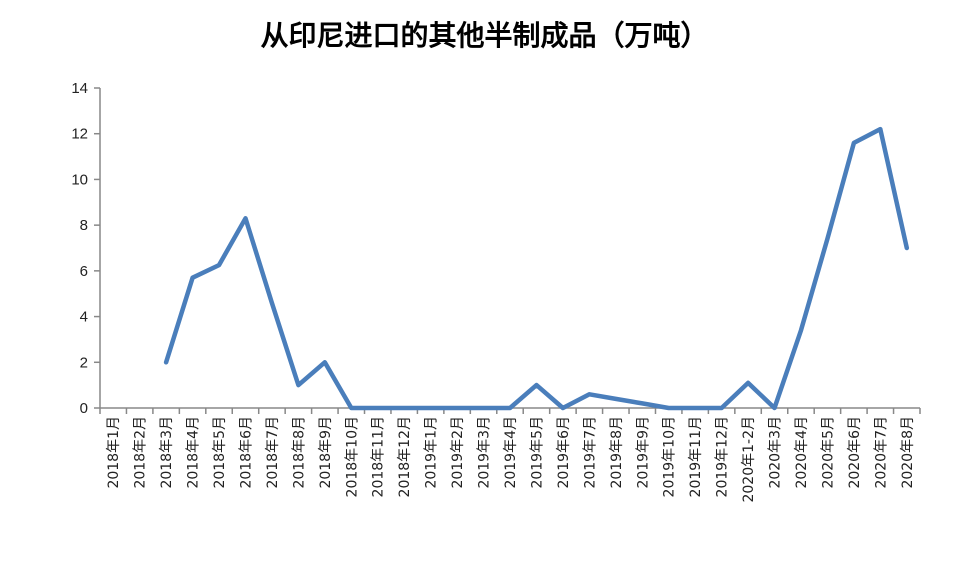  What do you see at coordinates (723, 456) in the screenshot?
I see `x-tick-label: 2019年12月` at bounding box center [723, 456].